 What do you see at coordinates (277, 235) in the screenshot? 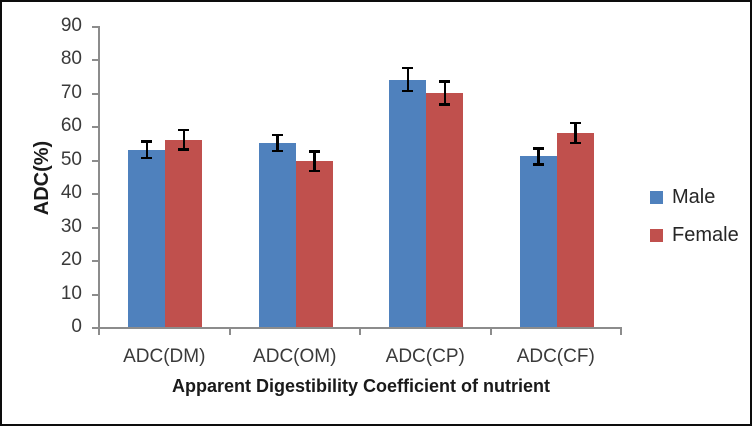
I see `bar-male-adc(om)` at bounding box center [277, 235].